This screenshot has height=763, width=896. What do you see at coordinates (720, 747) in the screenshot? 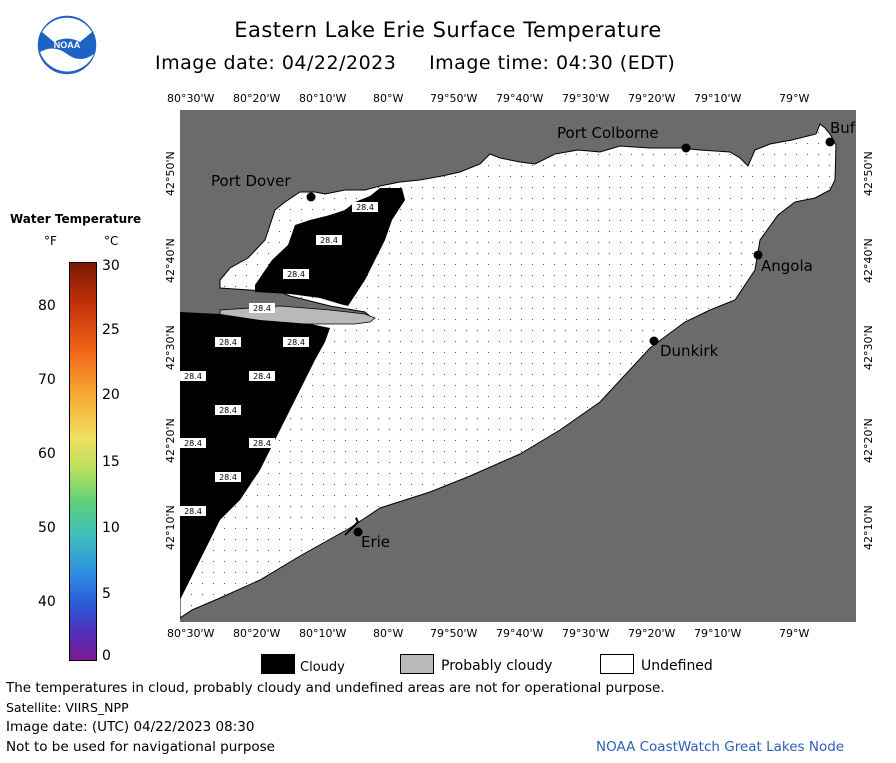
I see `credit-link: NOAA CoastWatch Great Lakes Node` at bounding box center [720, 747].